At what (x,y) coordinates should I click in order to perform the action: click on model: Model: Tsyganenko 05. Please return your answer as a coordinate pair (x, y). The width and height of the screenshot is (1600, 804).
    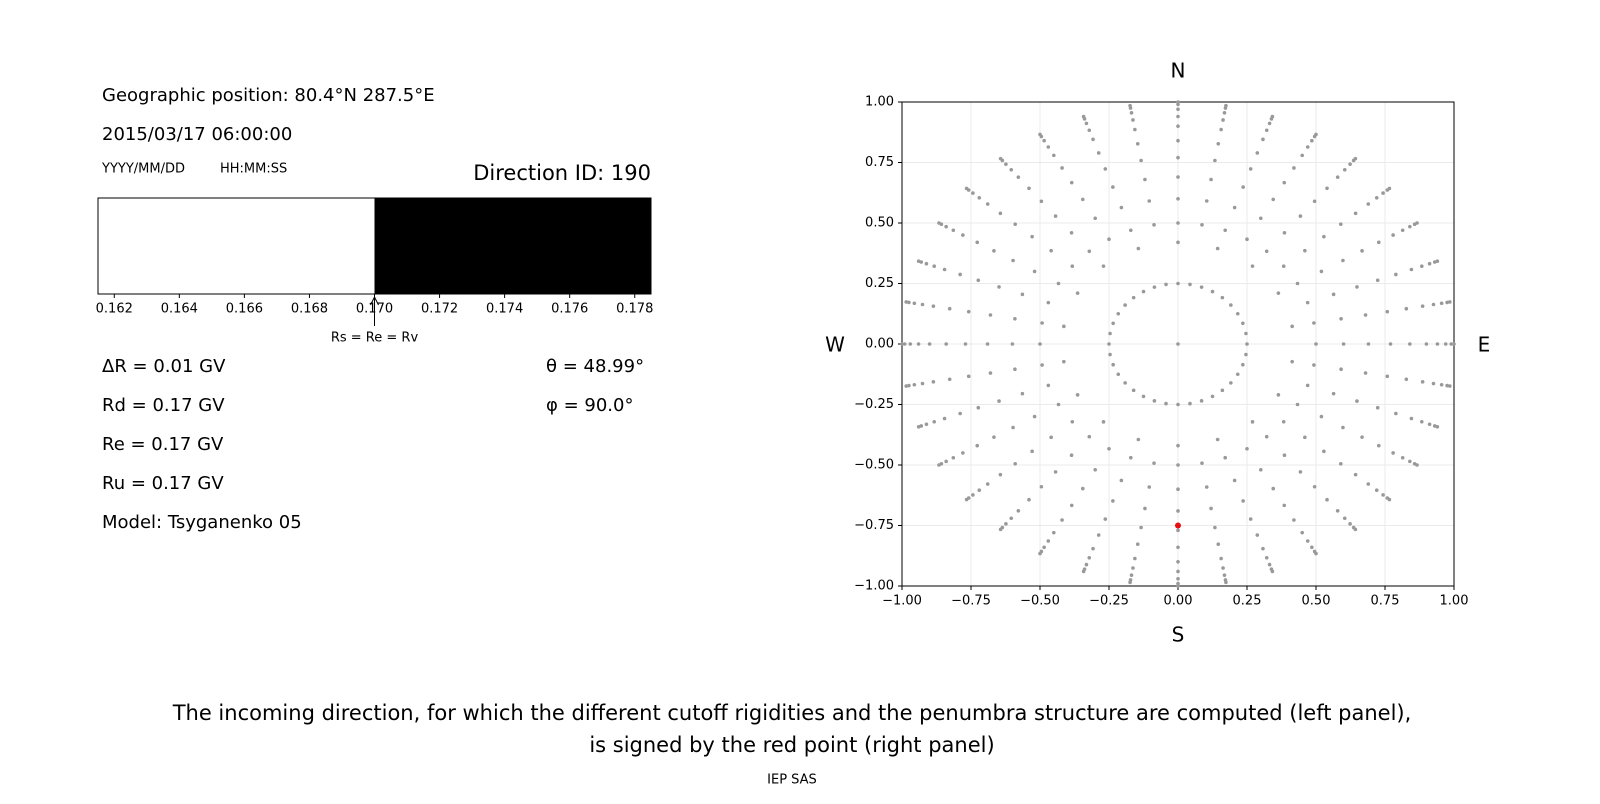
    Looking at the image, I should click on (202, 522).